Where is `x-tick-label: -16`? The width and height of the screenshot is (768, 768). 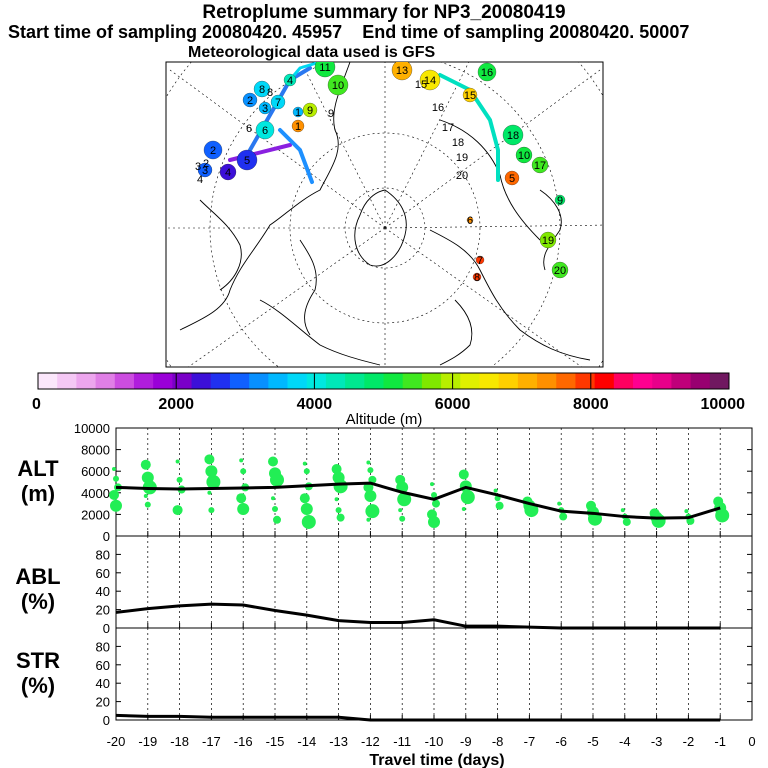
x-tick-label: -16 is located at coordinates (243, 741).